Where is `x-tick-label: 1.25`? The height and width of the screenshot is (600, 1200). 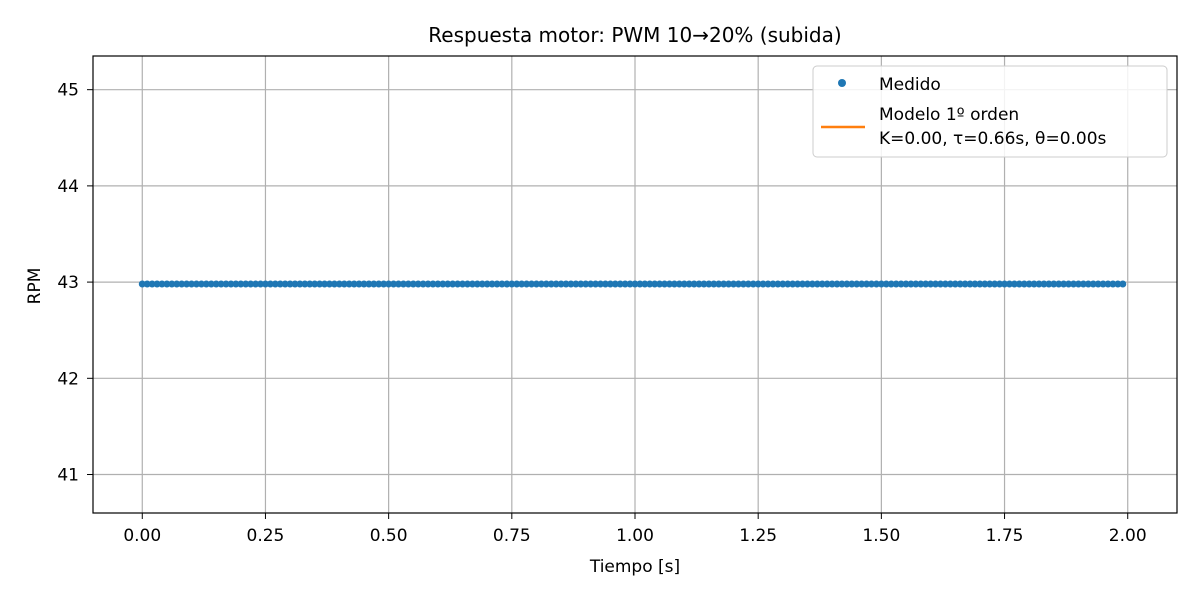
x-tick-label: 1.25 is located at coordinates (758, 536).